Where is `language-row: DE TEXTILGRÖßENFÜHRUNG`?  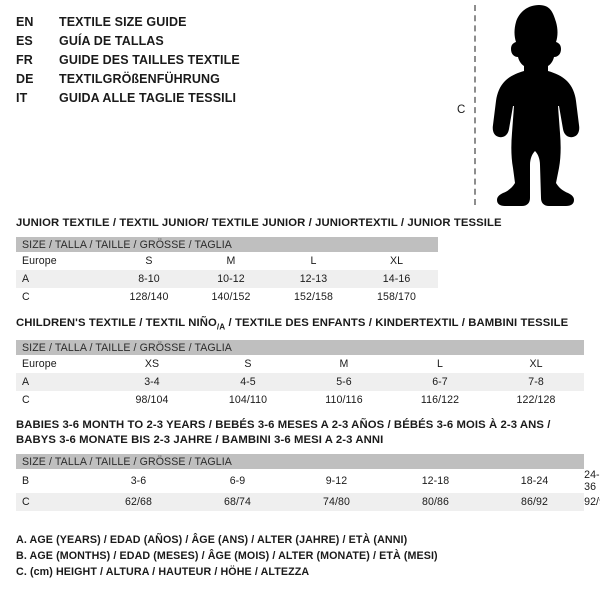
language-row: DE TEXTILGRÖßENFÜHRUNG is located at coordinates (216, 79).